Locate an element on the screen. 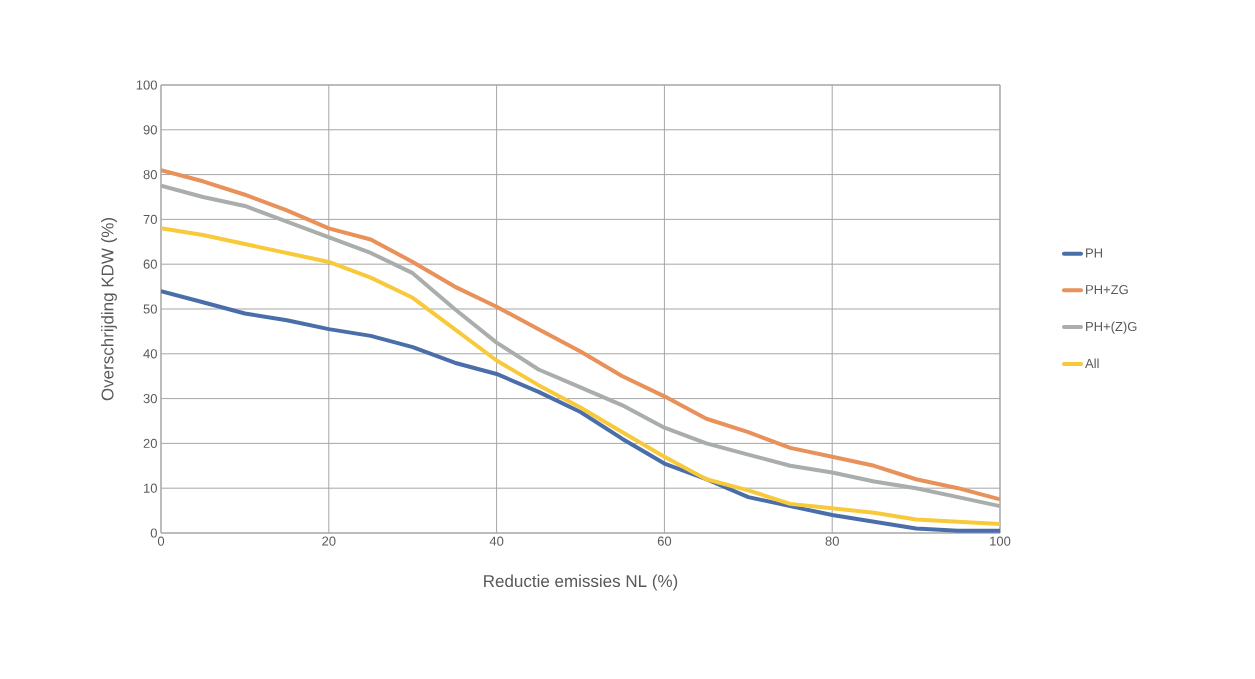 This screenshot has height=679, width=1255. legend-label: PH+ZG is located at coordinates (1107, 290).